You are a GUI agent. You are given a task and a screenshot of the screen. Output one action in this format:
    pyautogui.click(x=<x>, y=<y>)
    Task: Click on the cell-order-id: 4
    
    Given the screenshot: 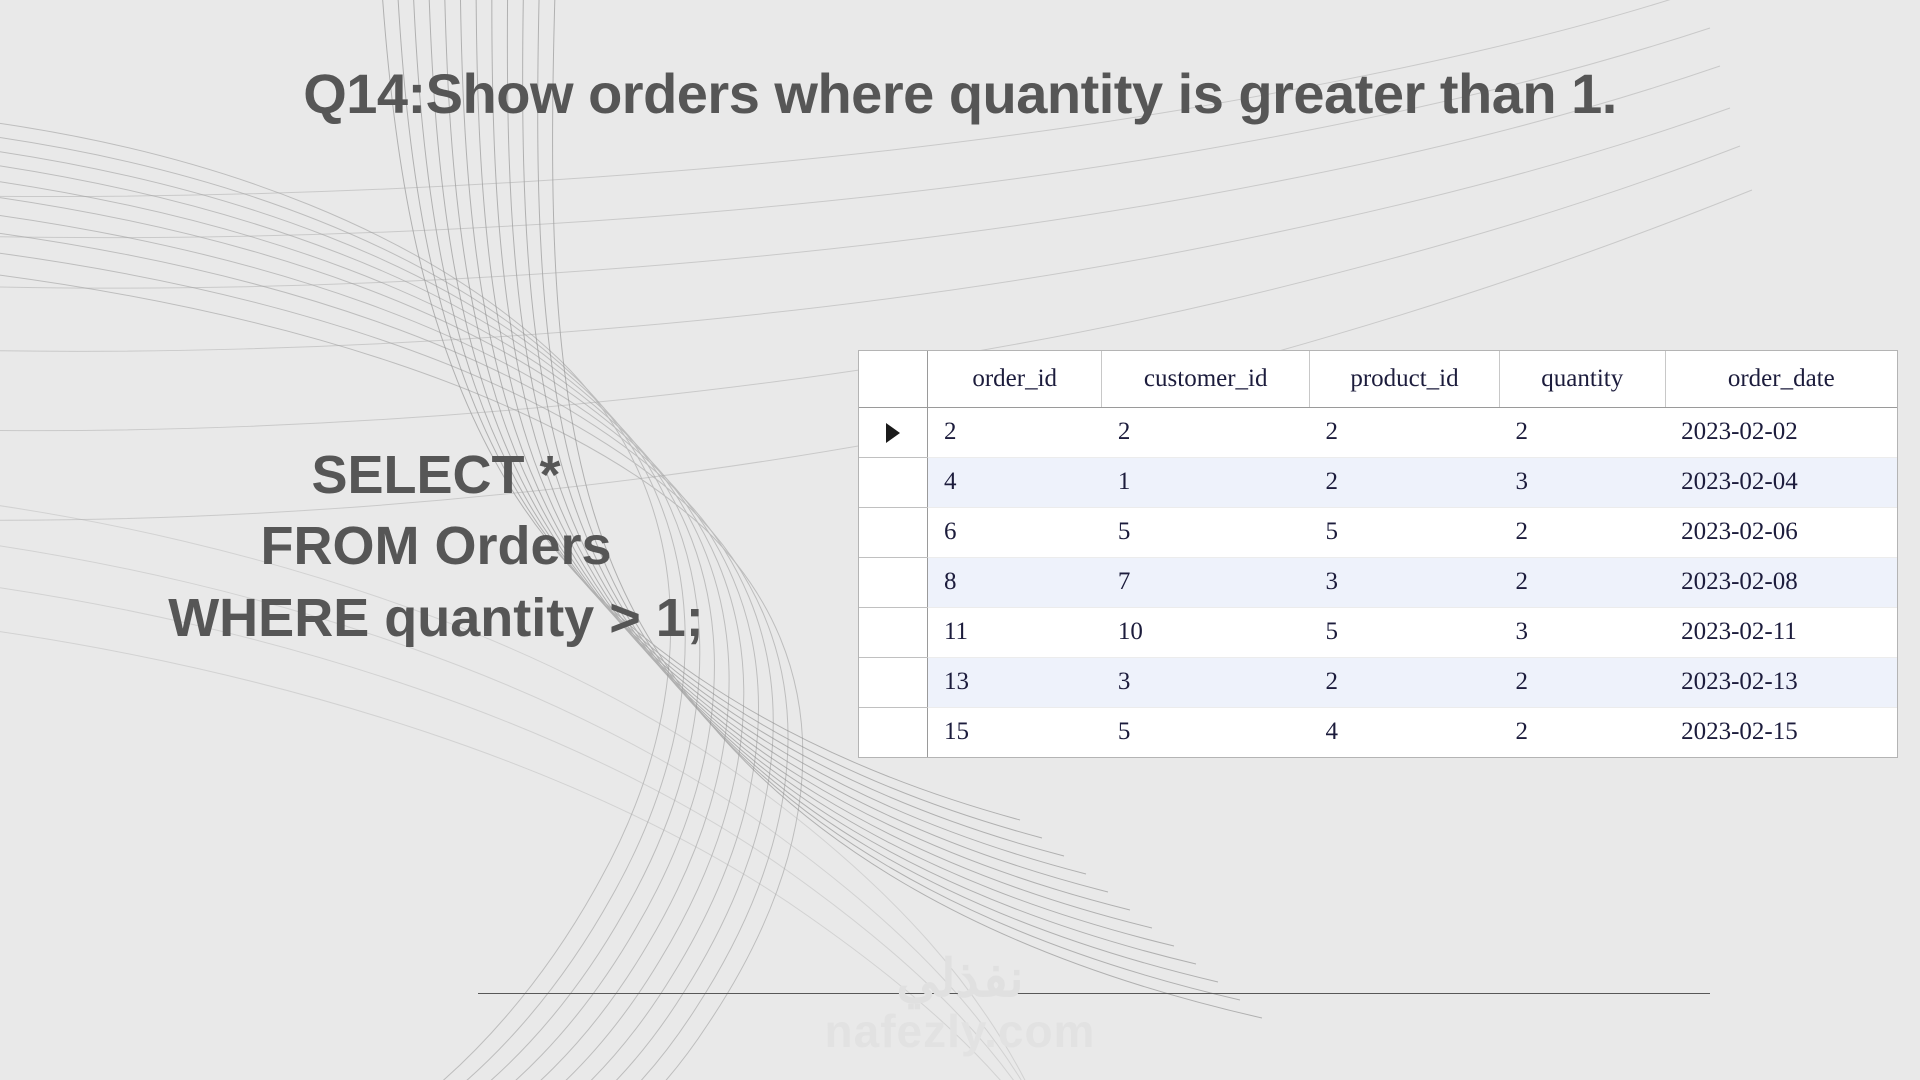 What is the action you would take?
    pyautogui.click(x=1014, y=482)
    